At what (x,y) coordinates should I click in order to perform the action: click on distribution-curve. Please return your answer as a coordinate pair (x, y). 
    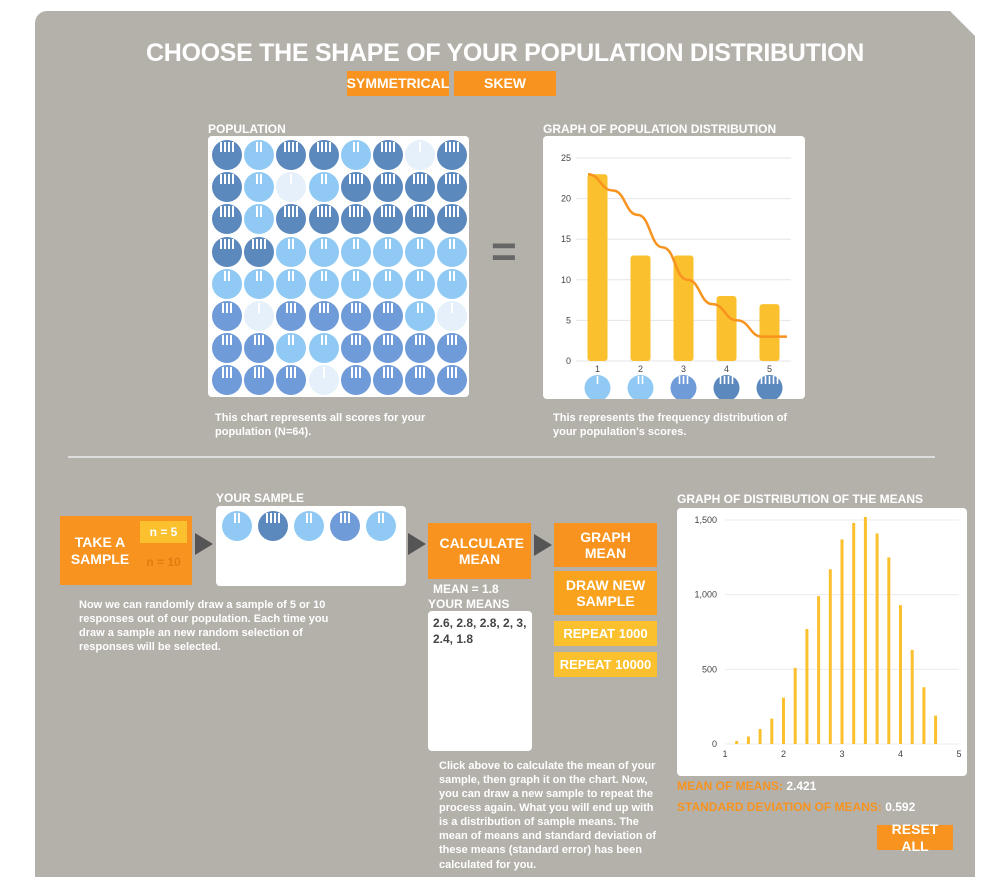
    Looking at the image, I should click on (687, 255).